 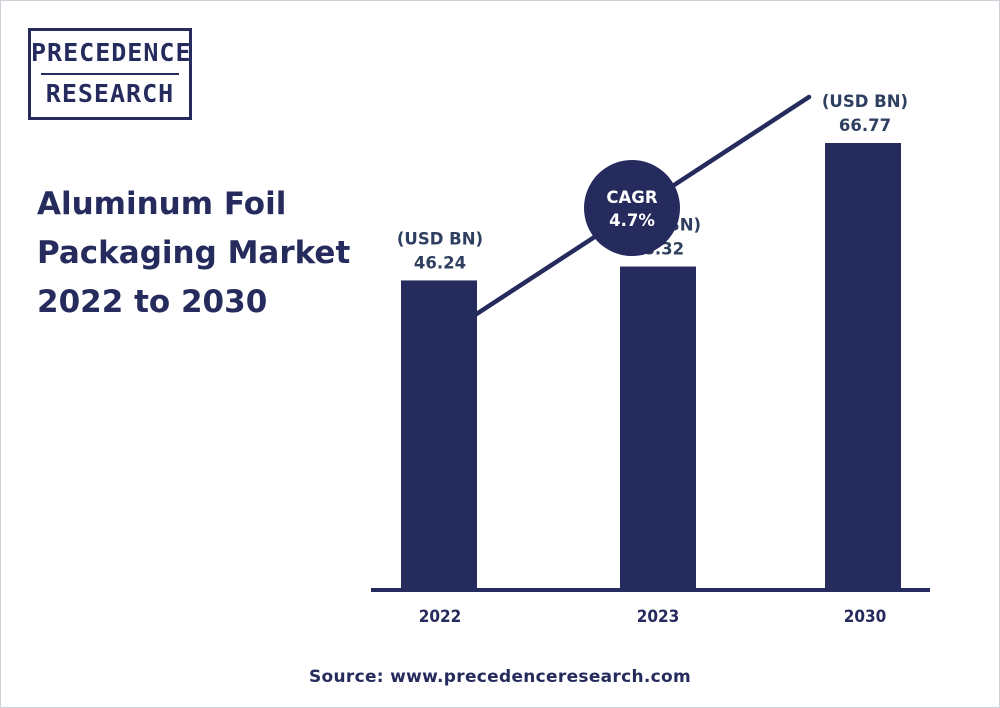 What do you see at coordinates (439, 435) in the screenshot?
I see `bar-2022` at bounding box center [439, 435].